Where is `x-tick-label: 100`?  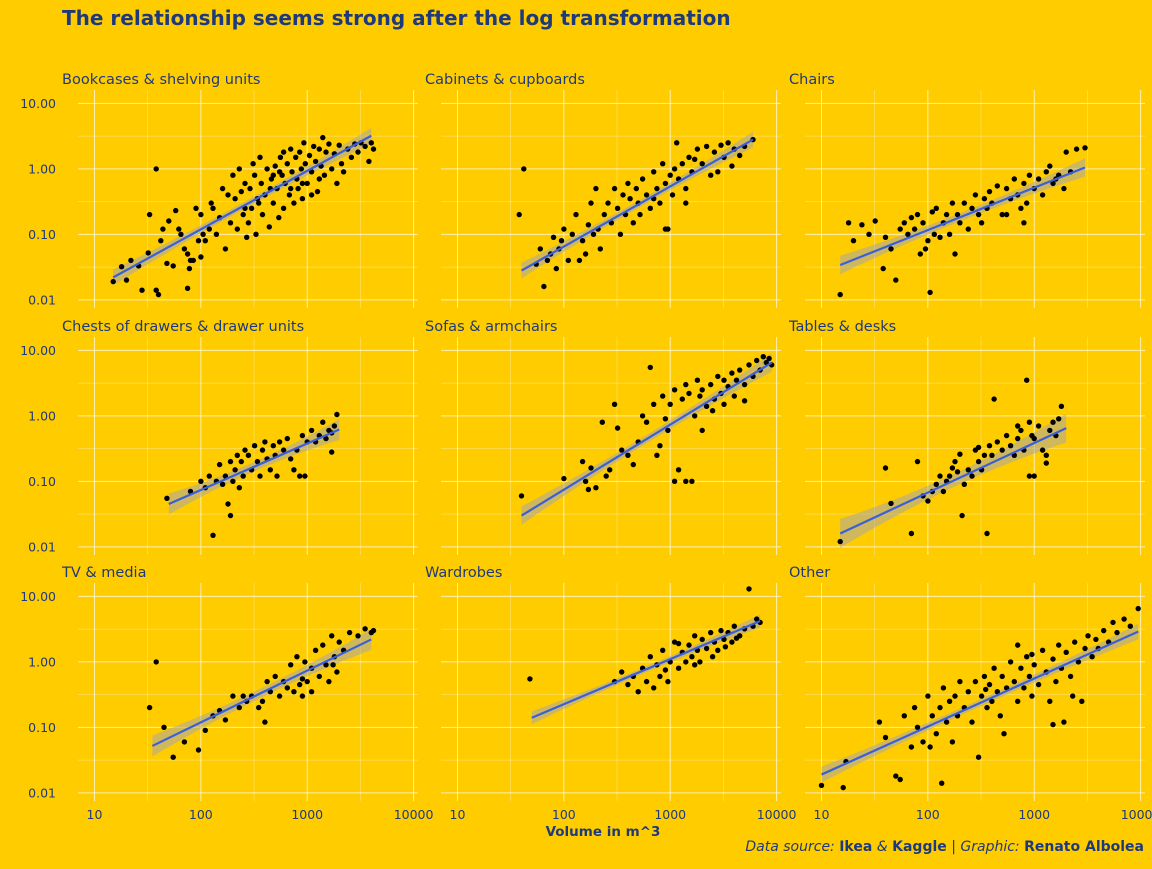 x-tick-label: 100 is located at coordinates (201, 814).